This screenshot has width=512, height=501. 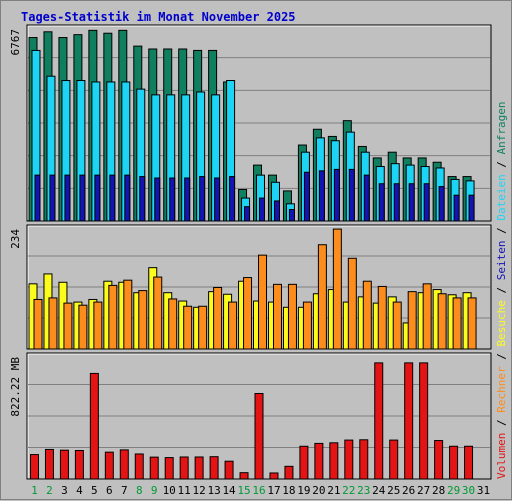 I want to click on x-tick-label: 20, so click(x=318, y=490).